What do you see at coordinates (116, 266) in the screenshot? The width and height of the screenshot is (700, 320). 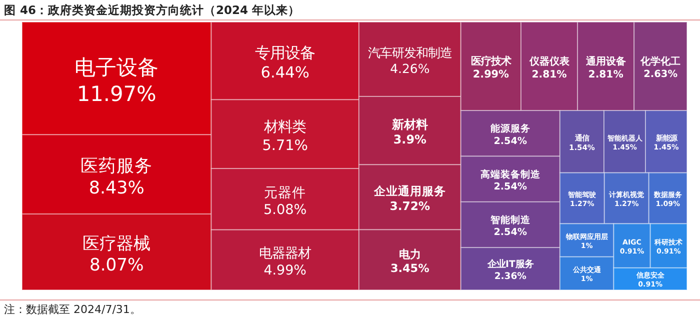 I see `data-label: 8.07%` at bounding box center [116, 266].